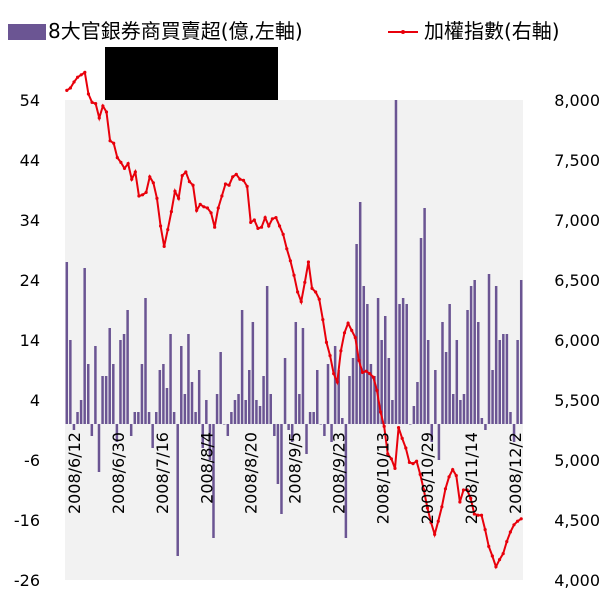  Describe the element at coordinates (118, 473) in the screenshot. I see `x-tick-label: 2008/6/30` at that location.